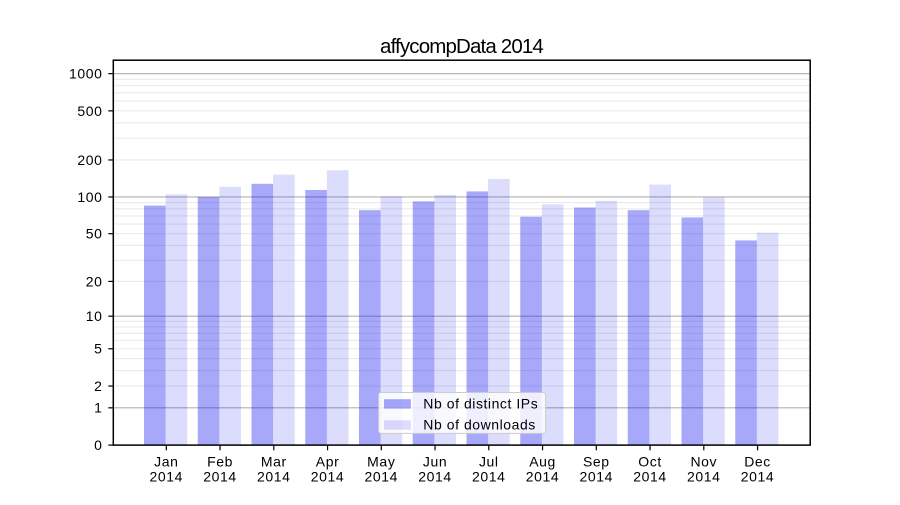 Image resolution: width=900 pixels, height=505 pixels. I want to click on svg-text: 100, so click(89, 197).